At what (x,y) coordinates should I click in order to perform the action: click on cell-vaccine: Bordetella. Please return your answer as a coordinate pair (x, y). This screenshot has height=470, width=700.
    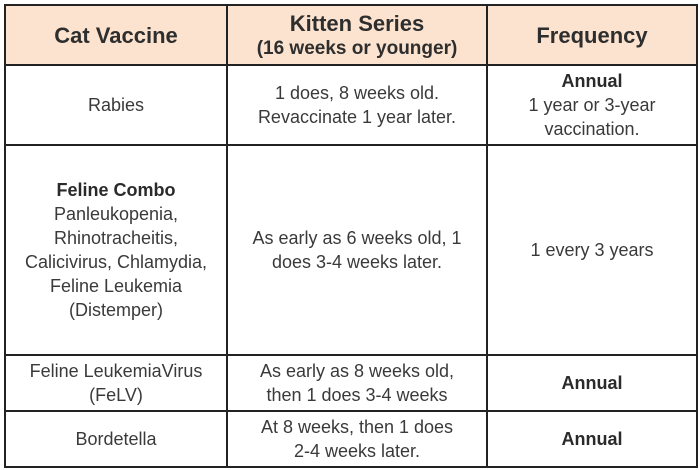
    Looking at the image, I should click on (116, 439).